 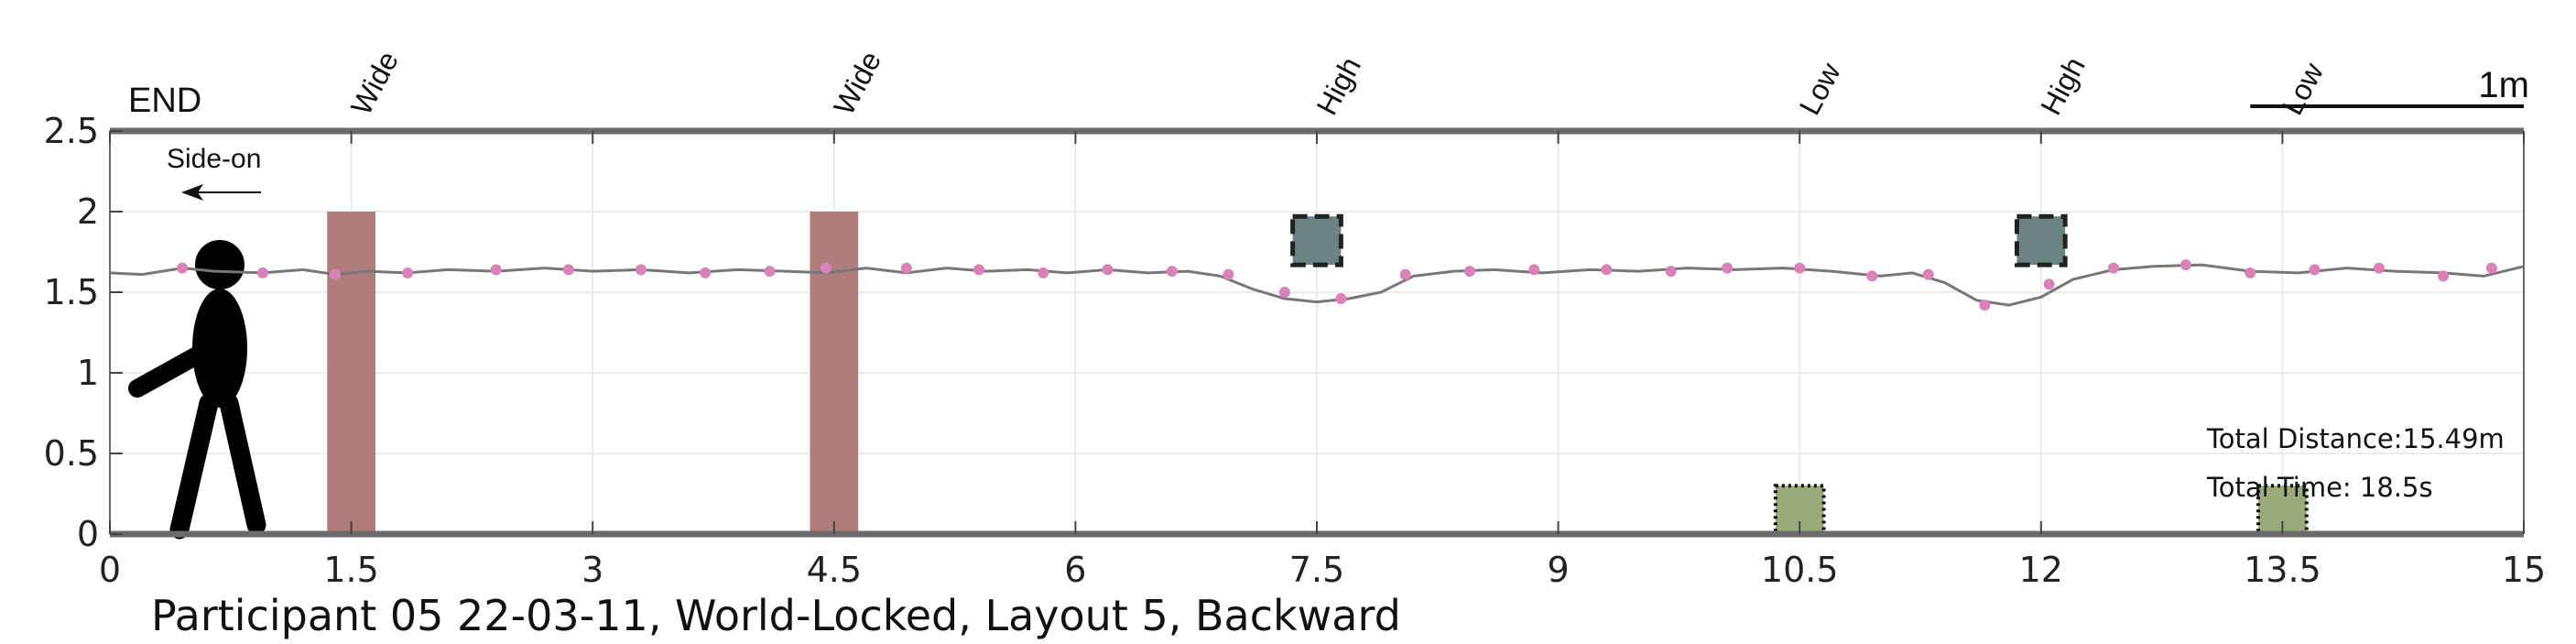 I want to click on y-tick-label: 1, so click(x=88, y=373).